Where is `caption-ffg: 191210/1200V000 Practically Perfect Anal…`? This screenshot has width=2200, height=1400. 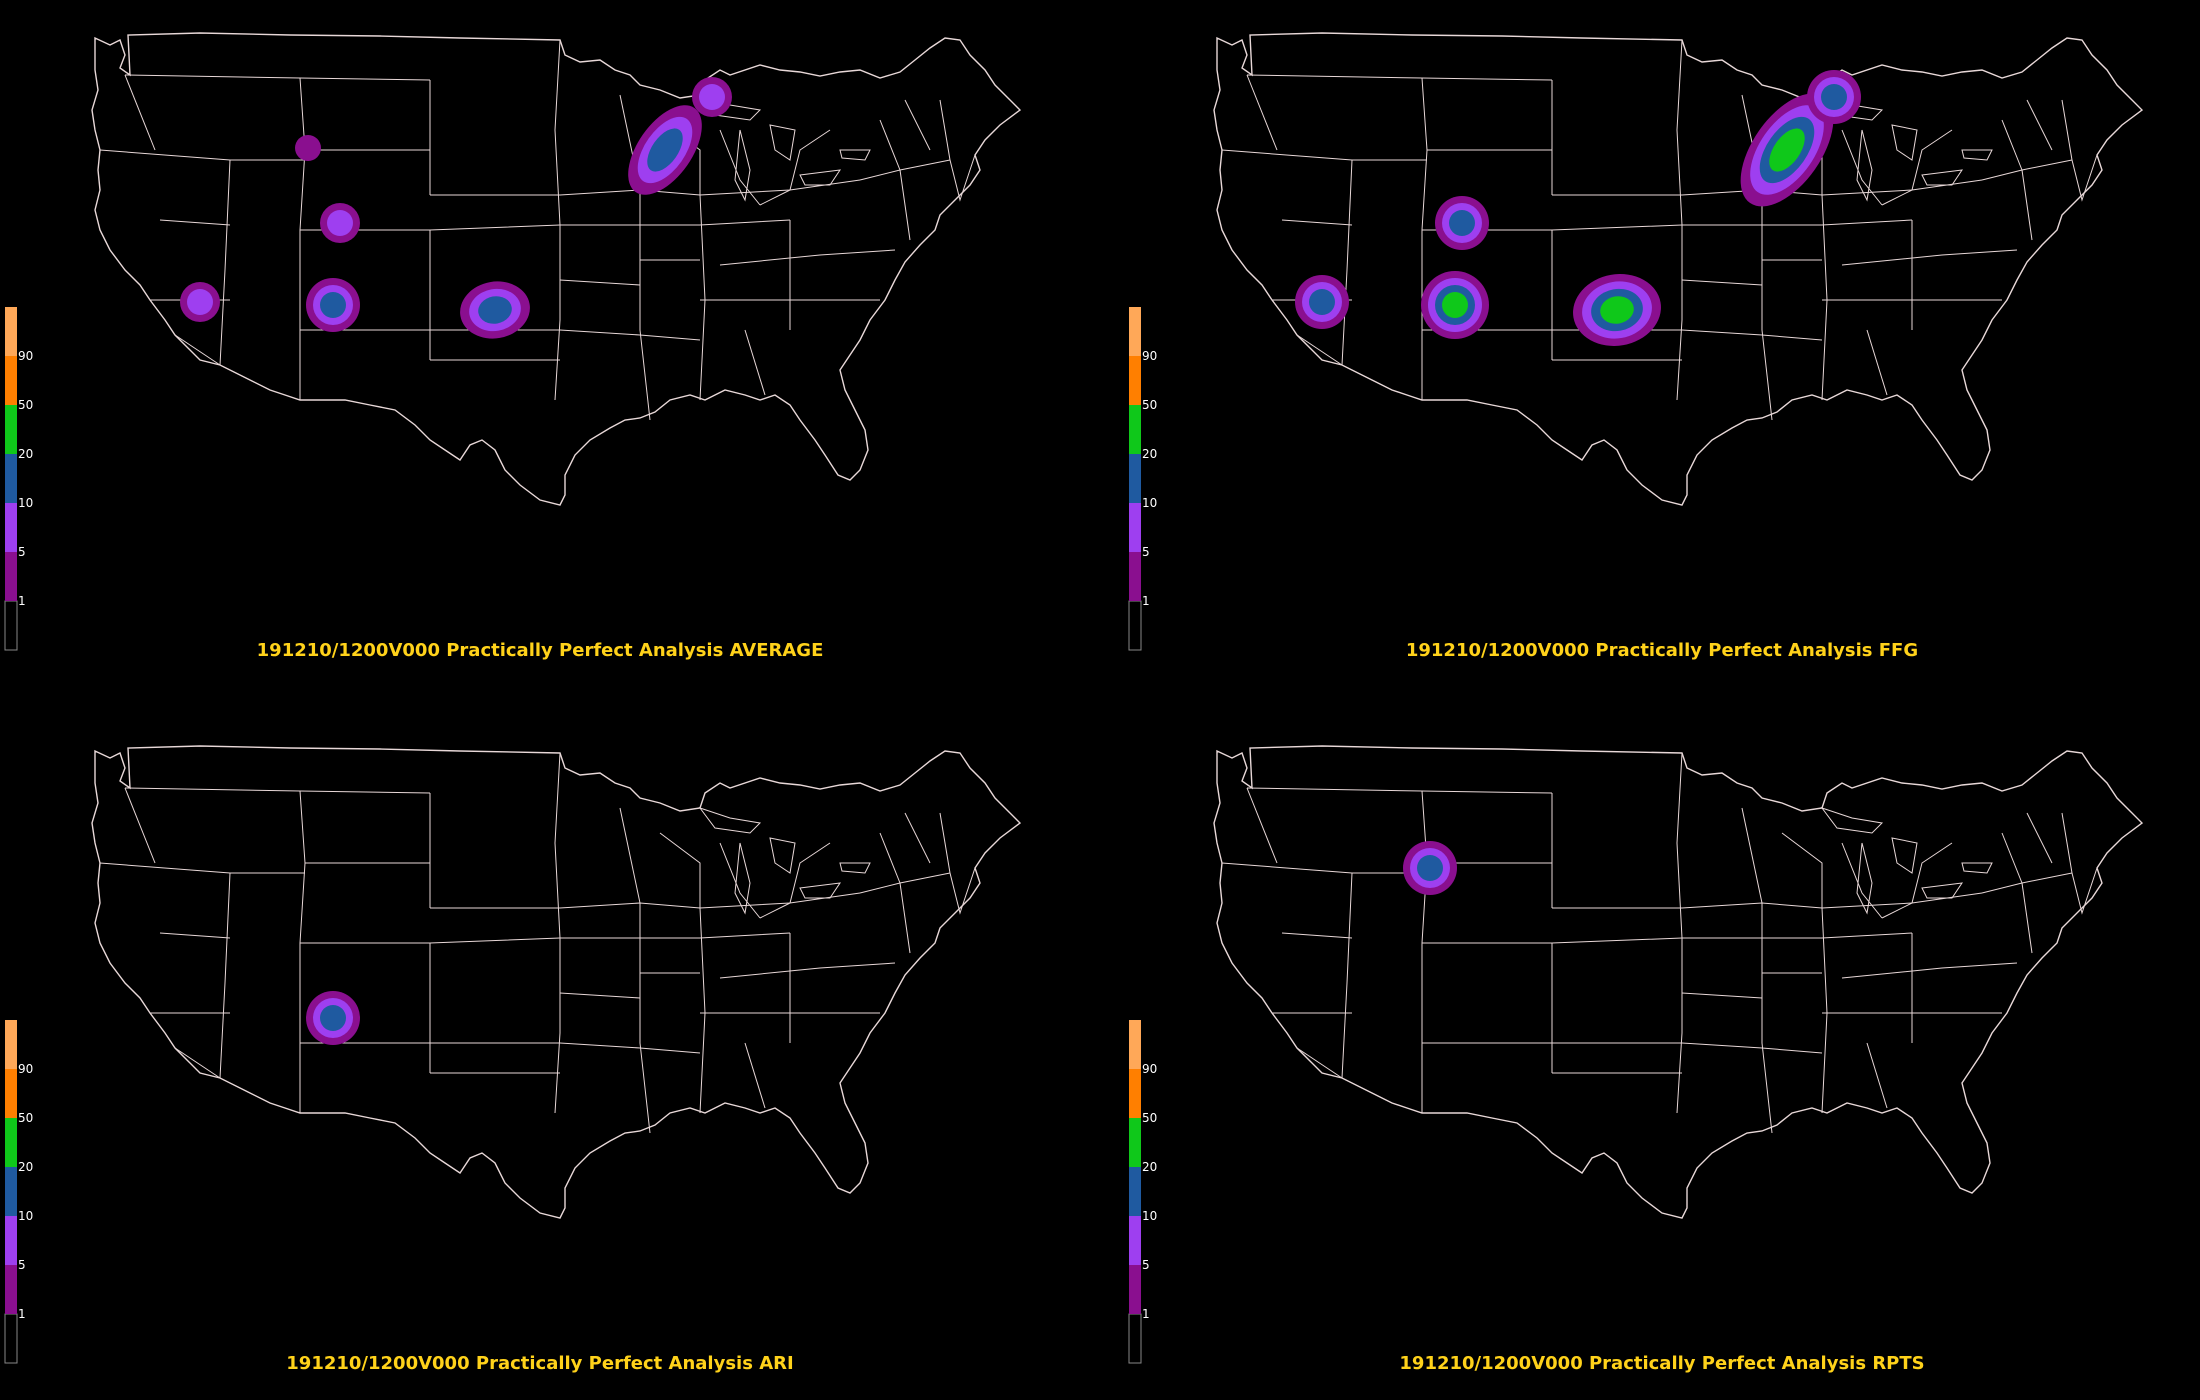 caption-ffg: 191210/1200V000 Practically Perfect Anal… is located at coordinates (1662, 650).